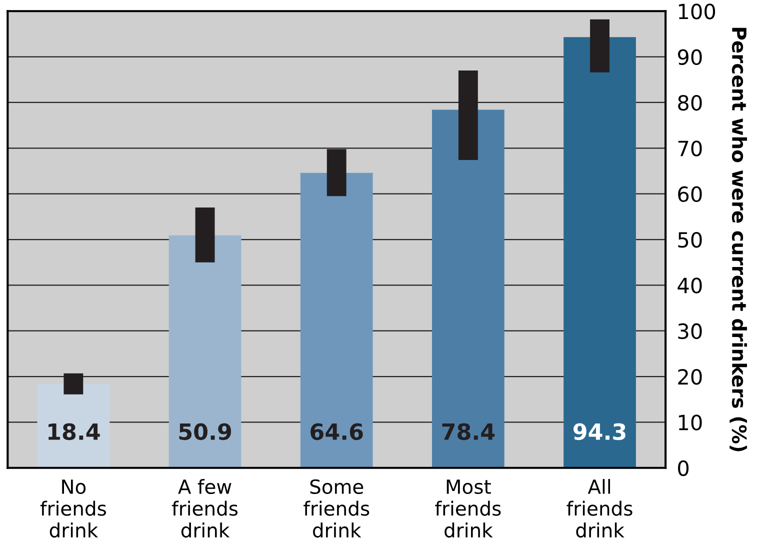  I want to click on data-label: 94.3, so click(599, 431).